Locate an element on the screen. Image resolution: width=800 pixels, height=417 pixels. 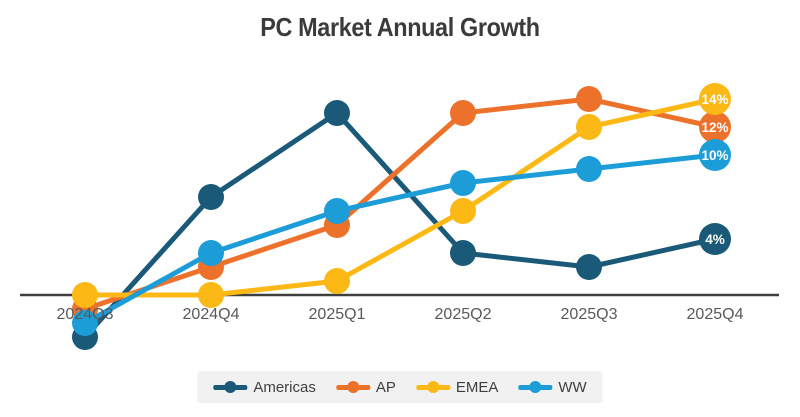
x-tick-label: 2025Q1 is located at coordinates (337, 314).